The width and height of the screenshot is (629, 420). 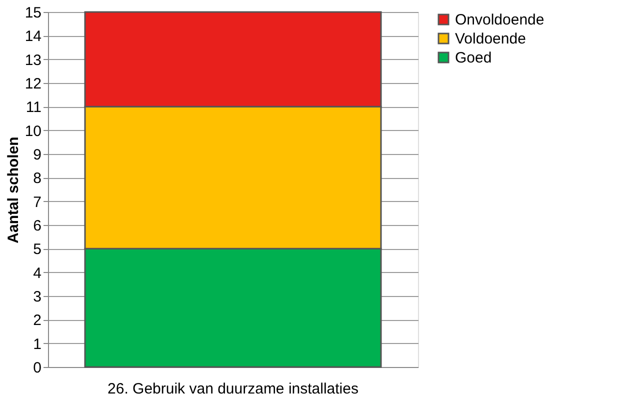 I want to click on y-tick-label: 11, so click(x=34, y=107).